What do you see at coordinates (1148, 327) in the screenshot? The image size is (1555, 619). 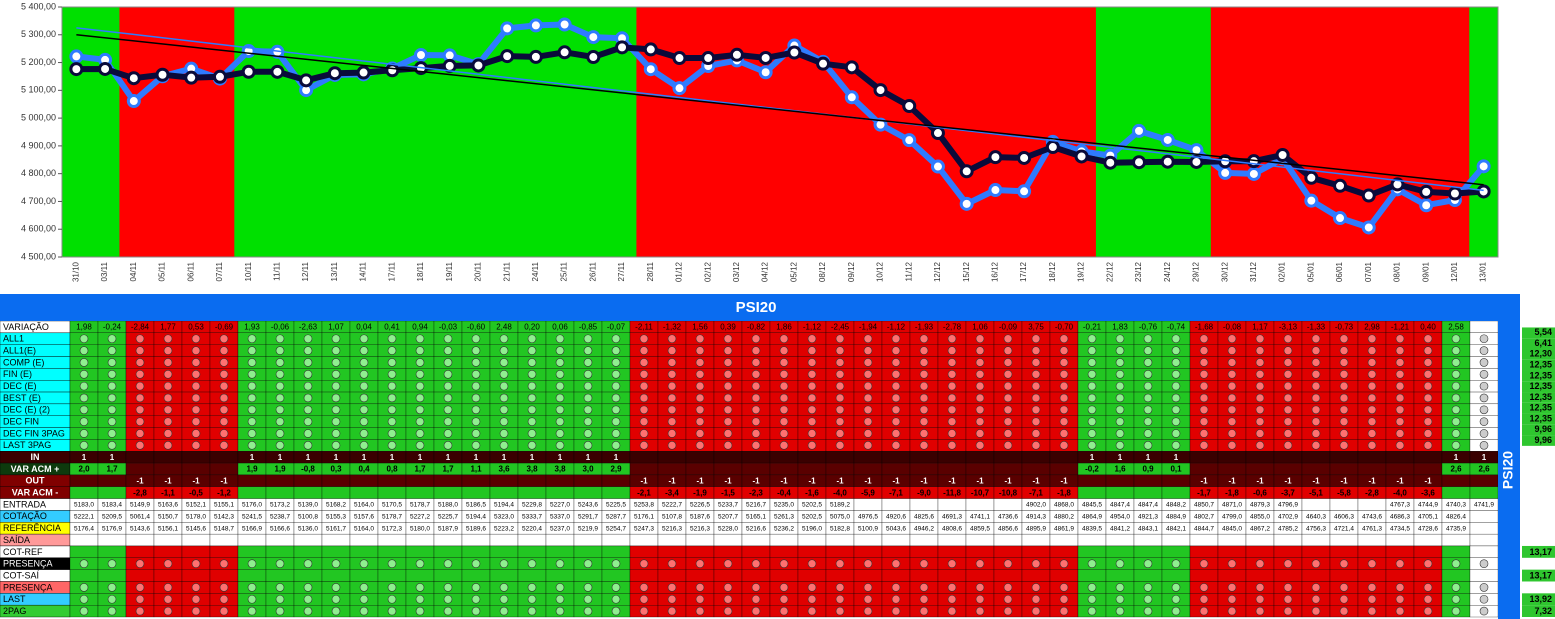 I see `table-value: -0,76` at bounding box center [1148, 327].